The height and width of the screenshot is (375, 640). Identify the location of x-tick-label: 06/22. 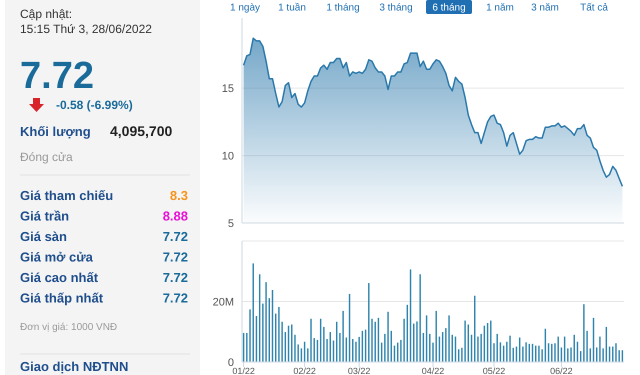
(561, 370).